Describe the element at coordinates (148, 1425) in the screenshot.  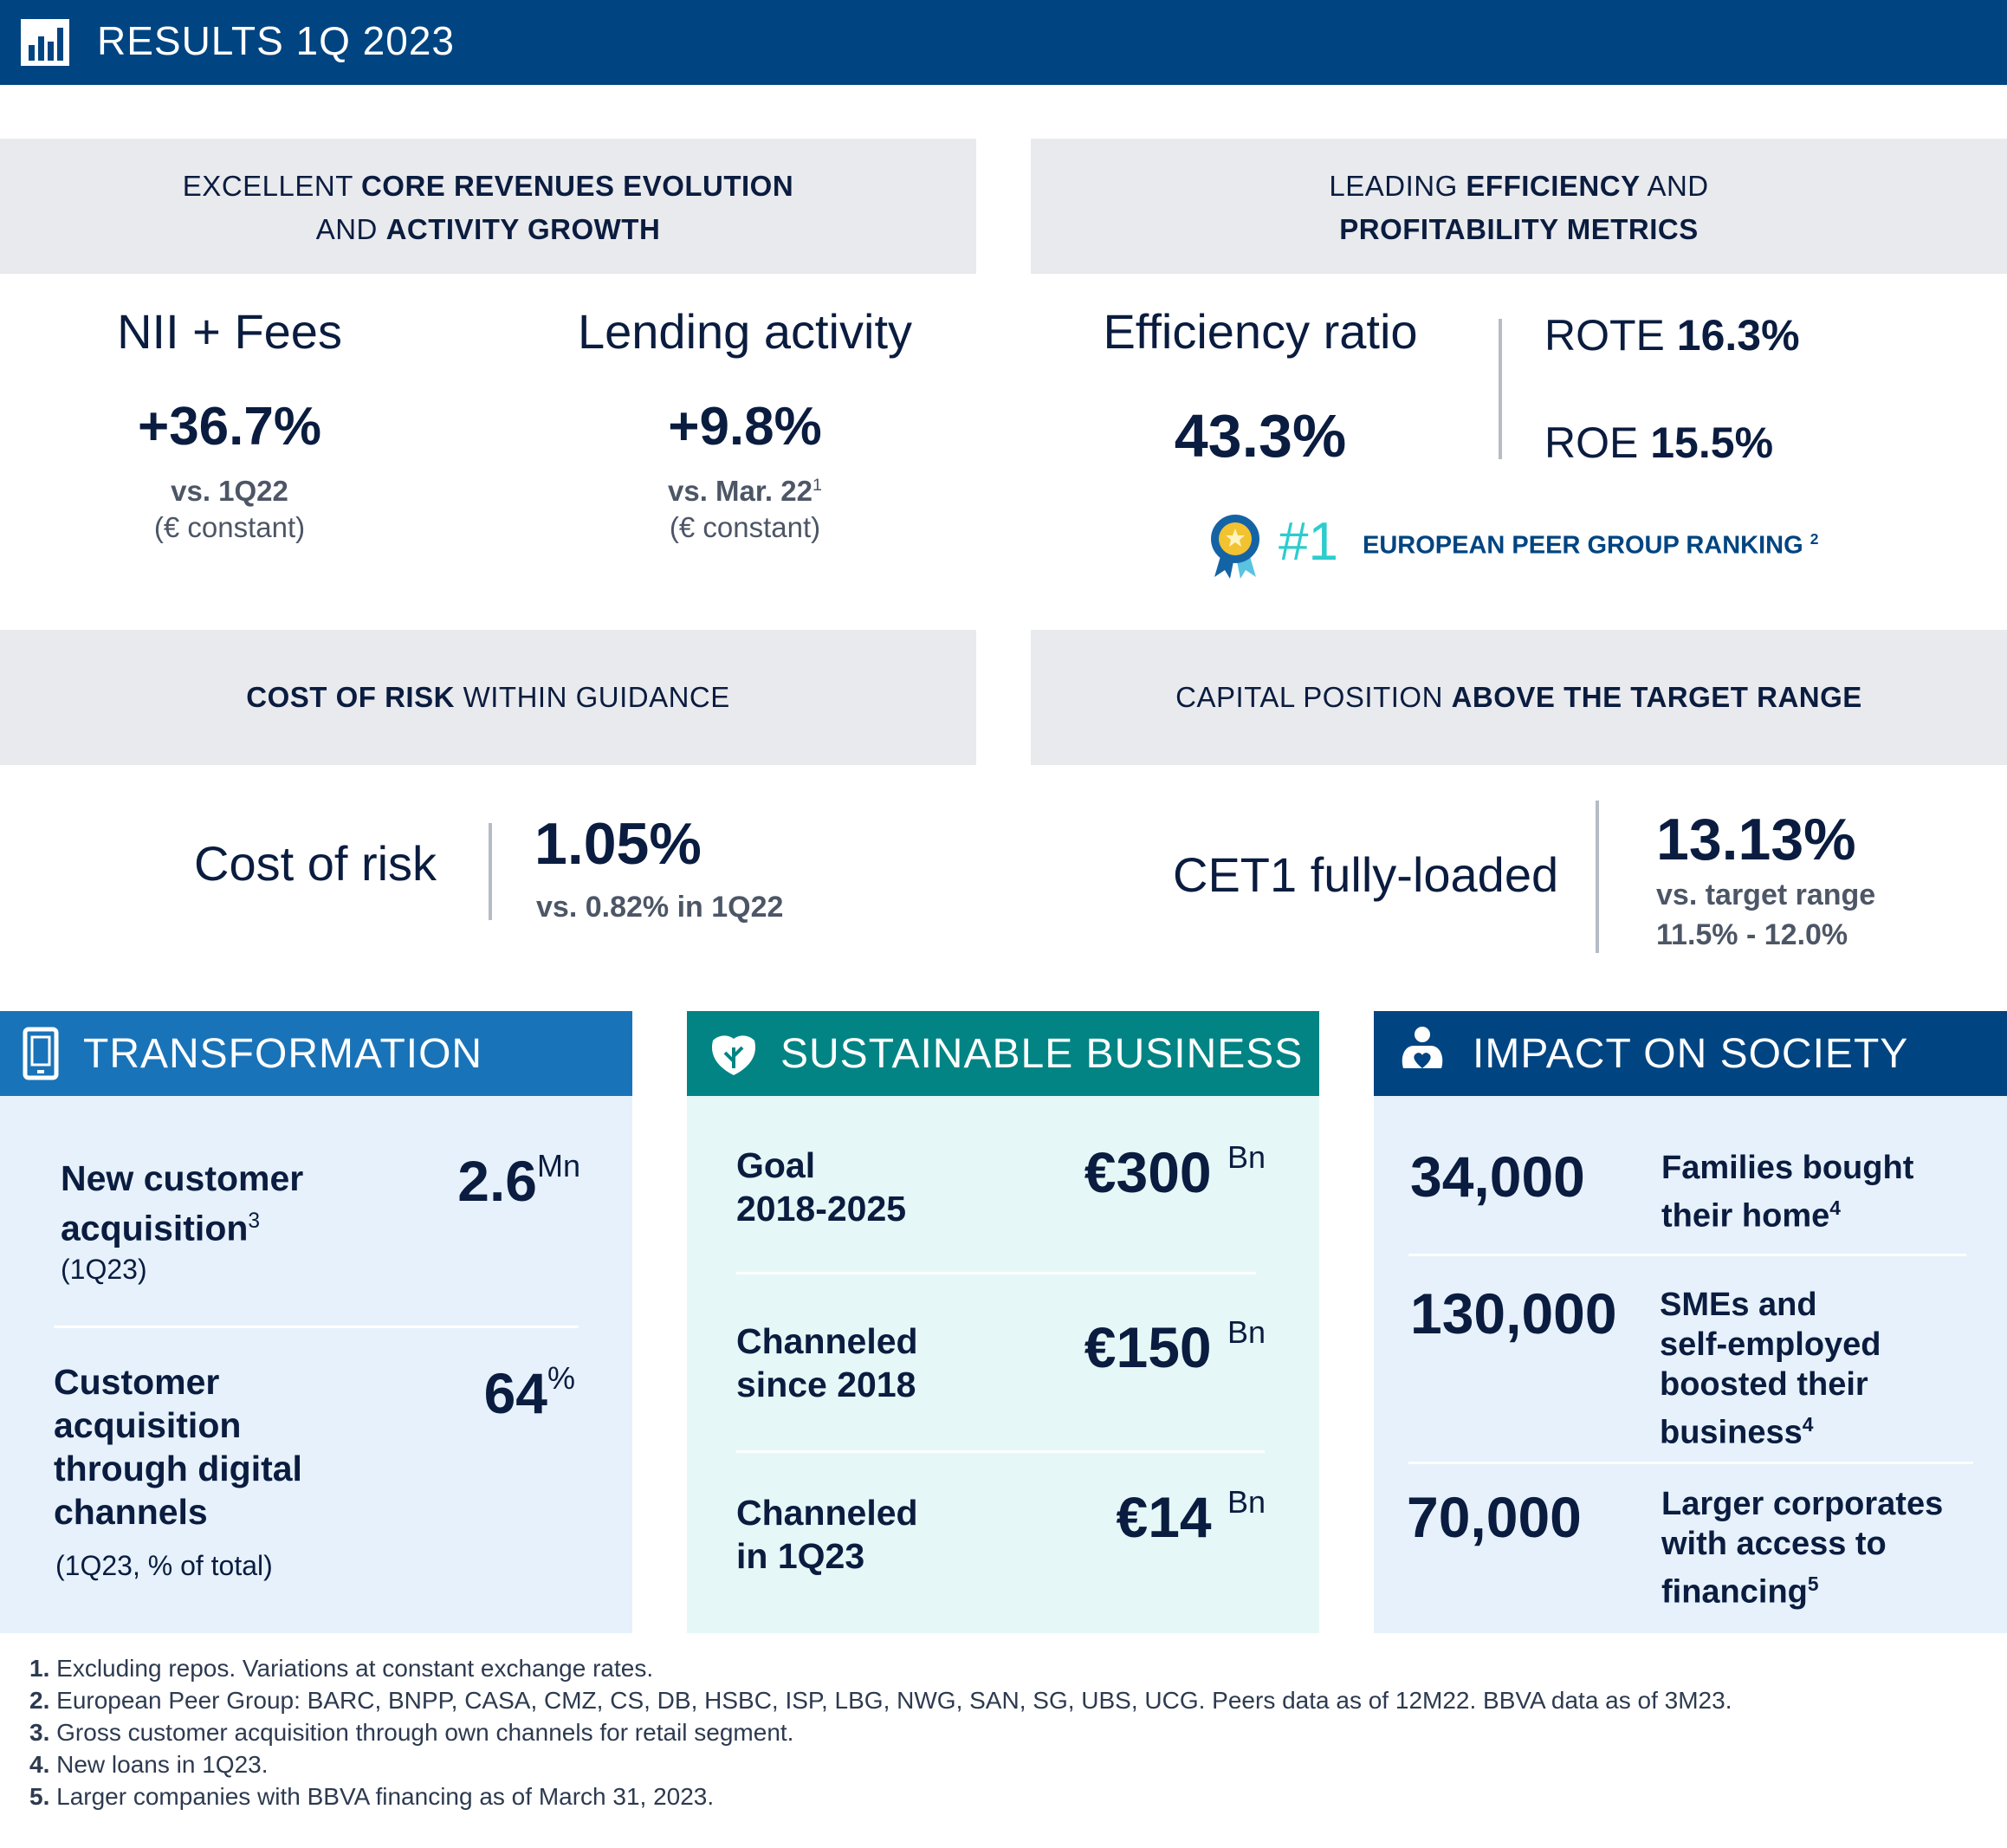
I see `digital-desc-line2: acquisition` at that location.